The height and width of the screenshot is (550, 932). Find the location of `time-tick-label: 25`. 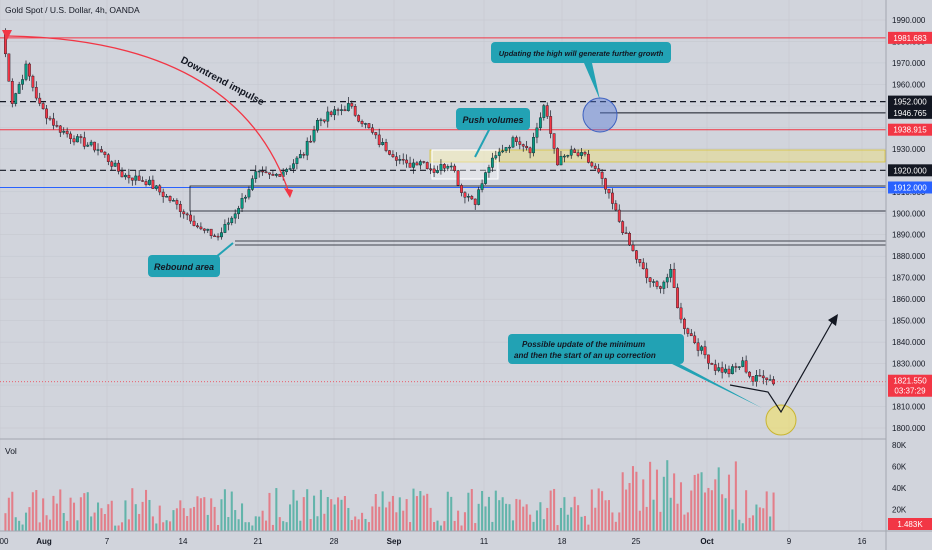

time-tick-label: 25 is located at coordinates (636, 541).